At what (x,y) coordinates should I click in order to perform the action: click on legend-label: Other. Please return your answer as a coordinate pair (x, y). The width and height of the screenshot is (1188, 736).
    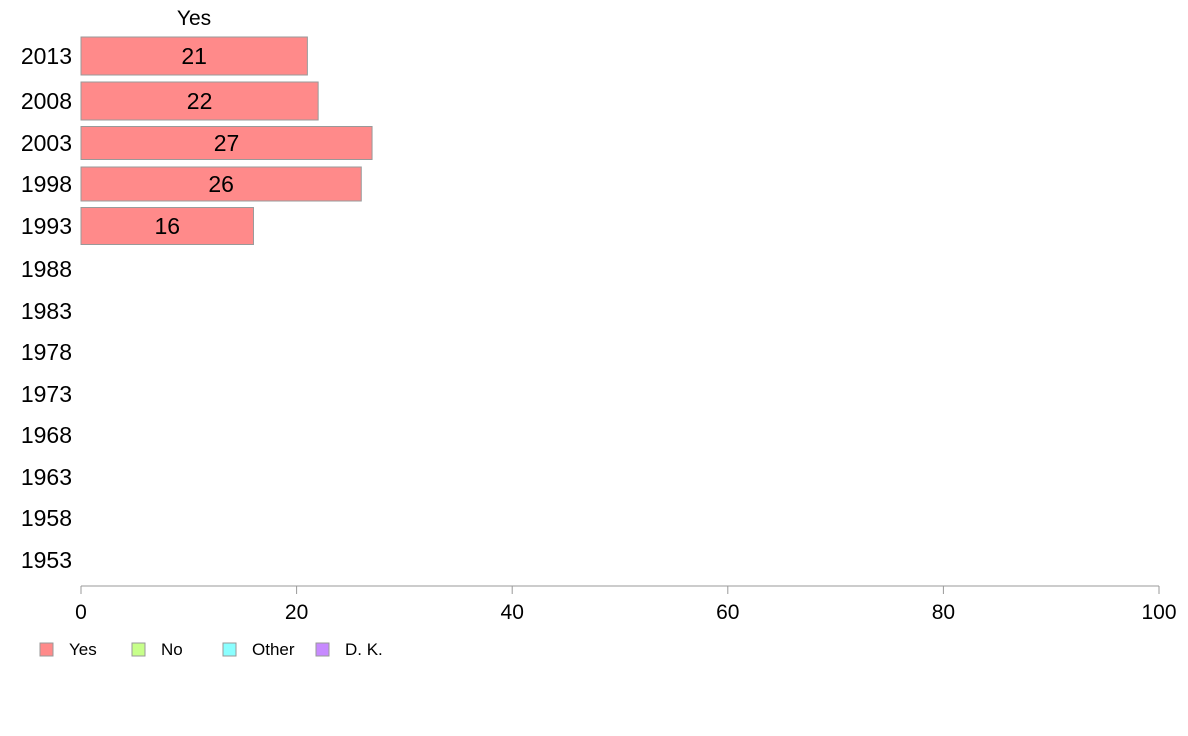
    Looking at the image, I should click on (273, 649).